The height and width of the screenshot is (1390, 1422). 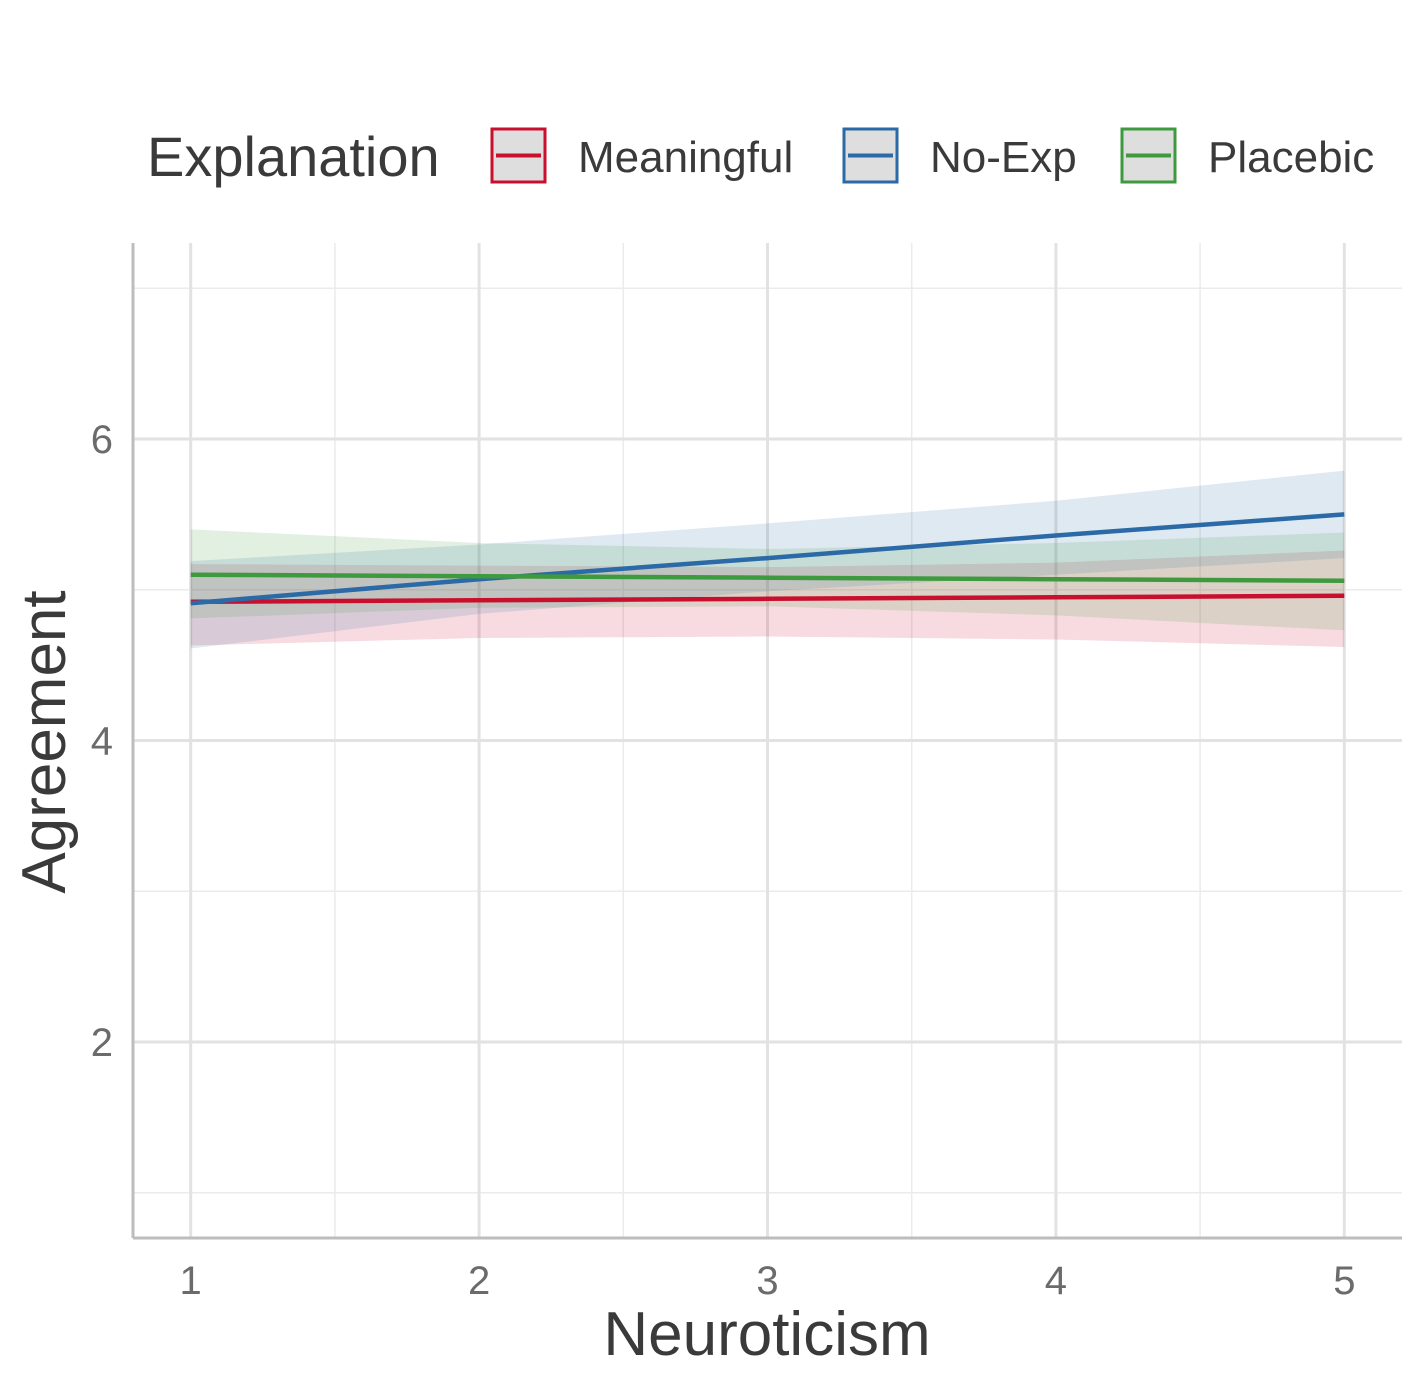 What do you see at coordinates (1291, 157) in the screenshot?
I see `legend-label: Placebic` at bounding box center [1291, 157].